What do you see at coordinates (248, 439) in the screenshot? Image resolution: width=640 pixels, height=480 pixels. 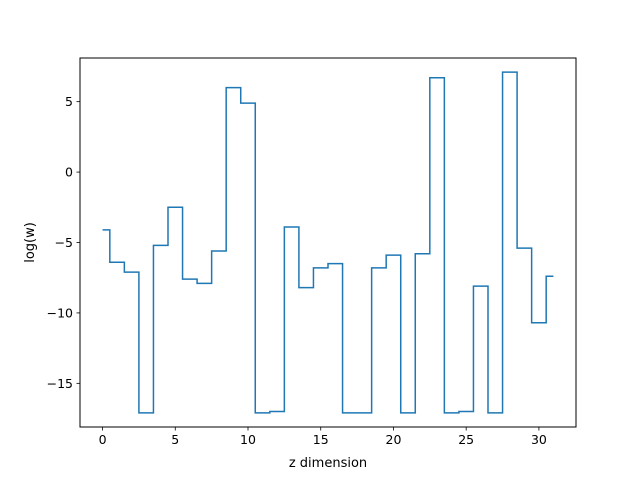 I see `x-tick-label: 10` at bounding box center [248, 439].